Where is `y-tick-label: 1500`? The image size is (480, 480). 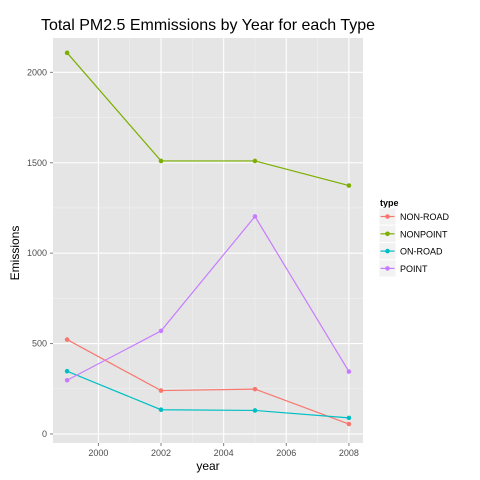
y-tick-label: 1500 is located at coordinates (37, 163).